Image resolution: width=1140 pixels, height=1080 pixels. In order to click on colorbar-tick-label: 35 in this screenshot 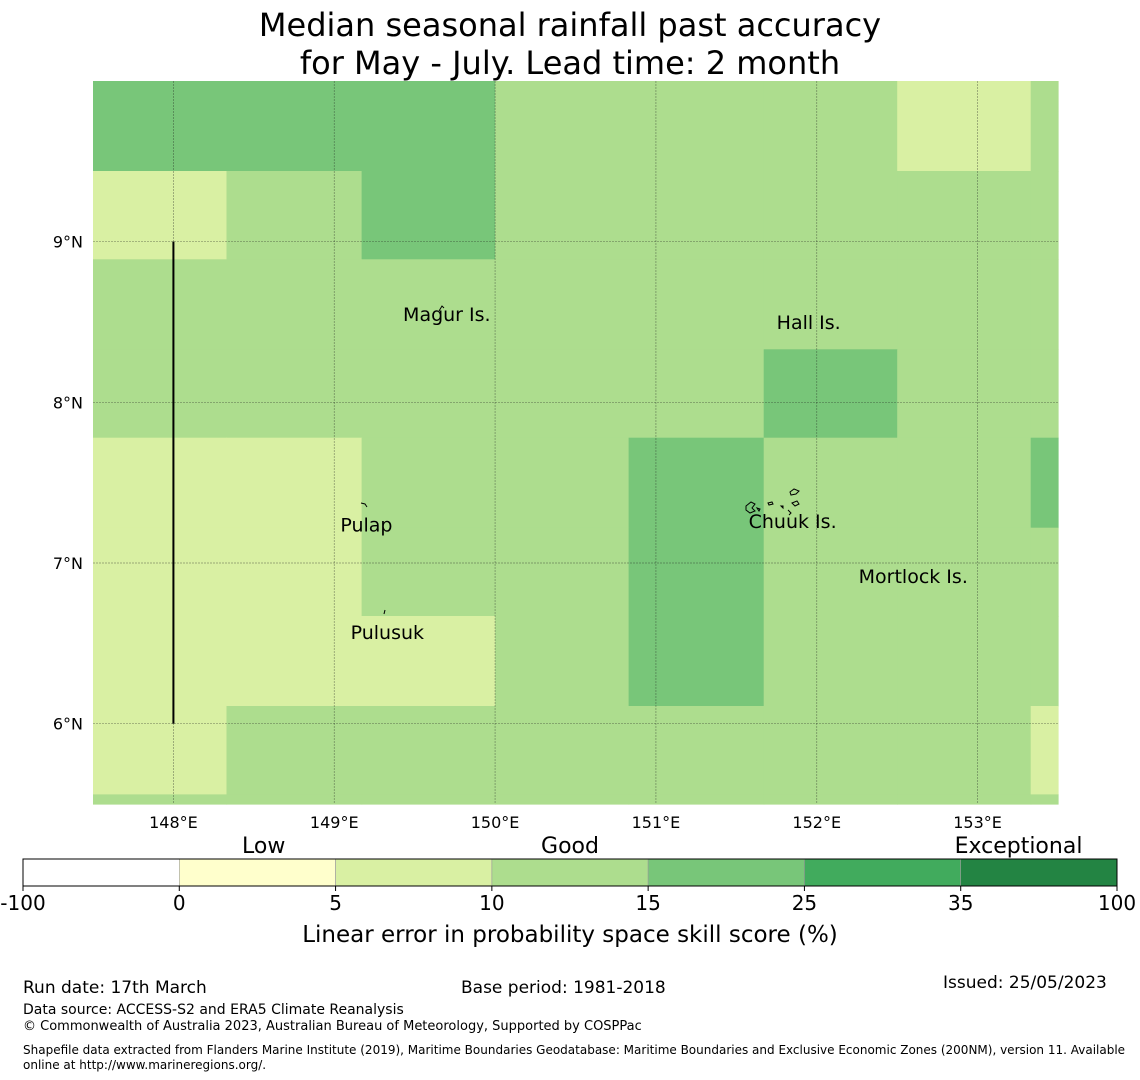, I will do `click(960, 903)`.